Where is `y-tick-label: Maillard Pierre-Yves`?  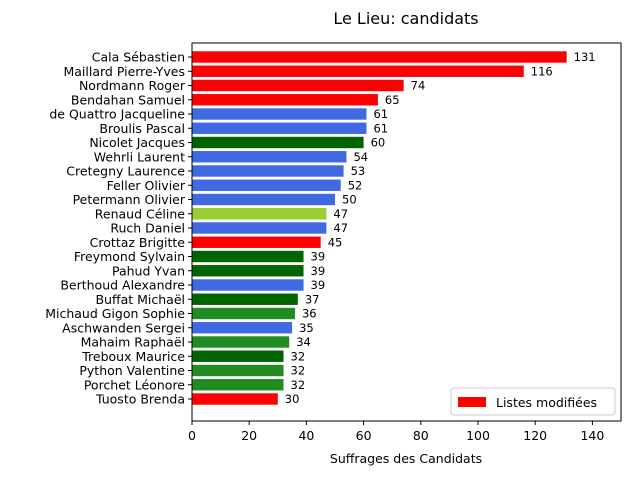 y-tick-label: Maillard Pierre-Yves is located at coordinates (124, 71).